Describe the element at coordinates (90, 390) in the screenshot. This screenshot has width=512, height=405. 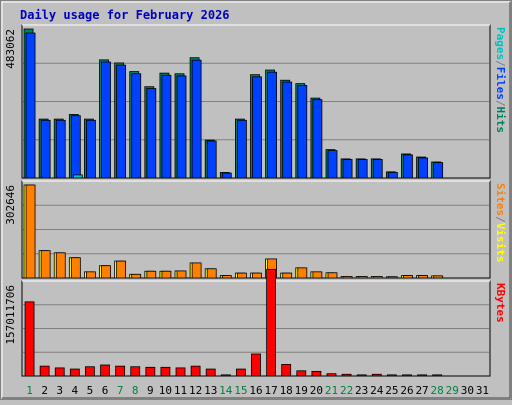
I see `day-label-5: 5` at that location.